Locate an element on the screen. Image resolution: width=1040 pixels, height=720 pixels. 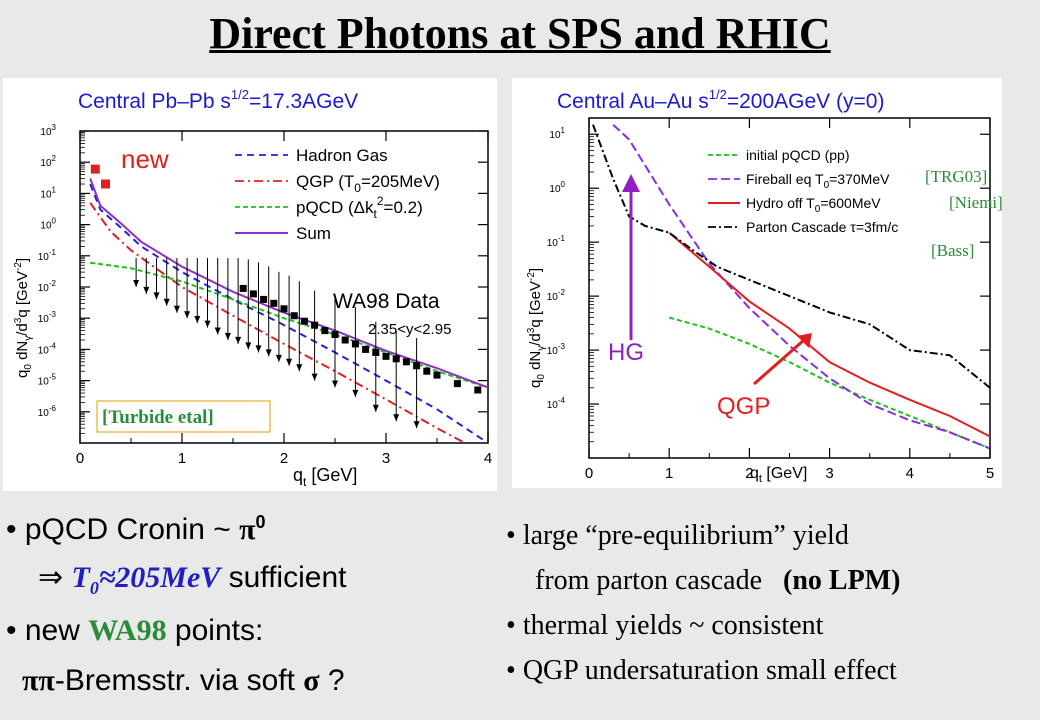
y-tick-label: 10¹ is located at coordinates (48, 192).